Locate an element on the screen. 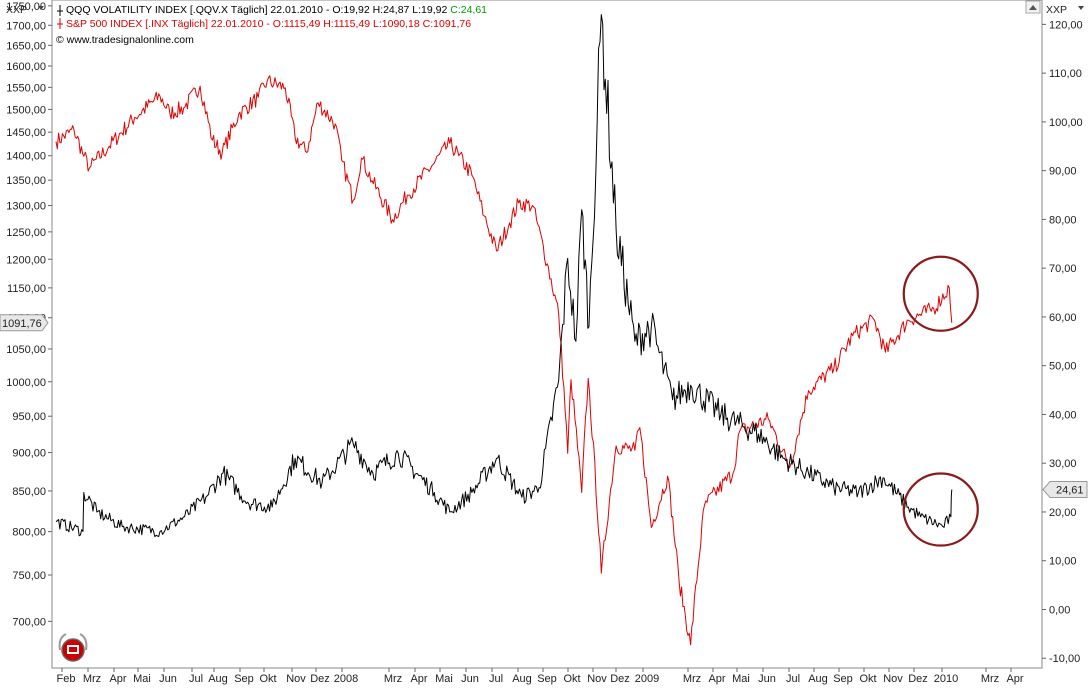  right-tick-label: 0,00 is located at coordinates (1059, 610).